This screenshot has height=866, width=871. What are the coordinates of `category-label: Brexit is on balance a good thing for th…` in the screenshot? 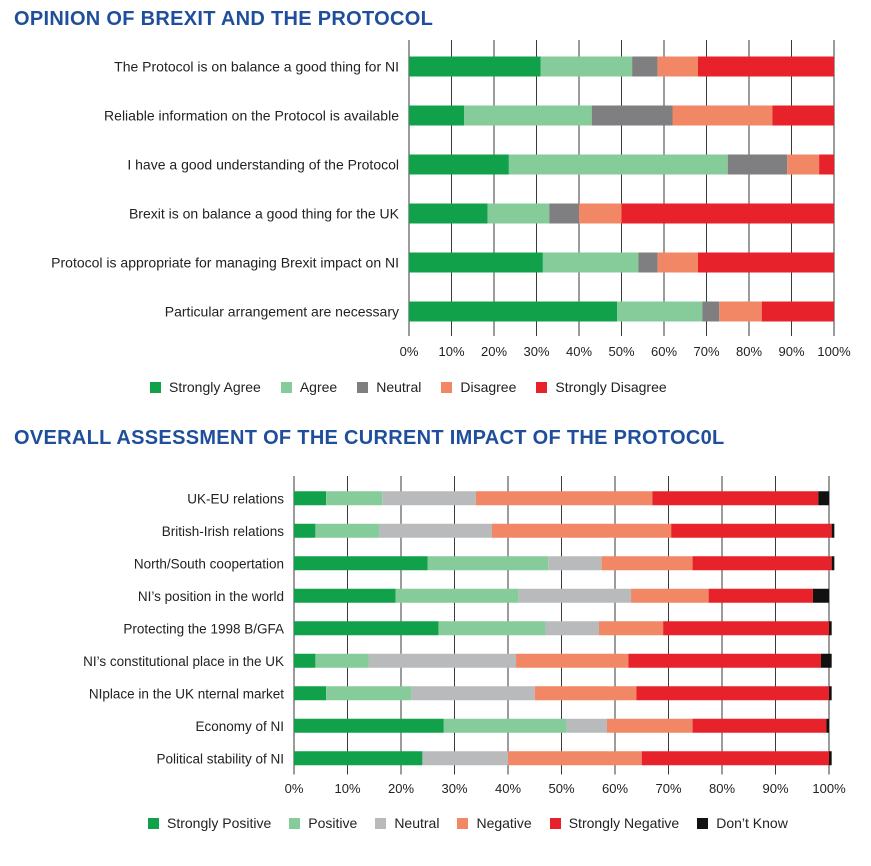 It's located at (264, 214).